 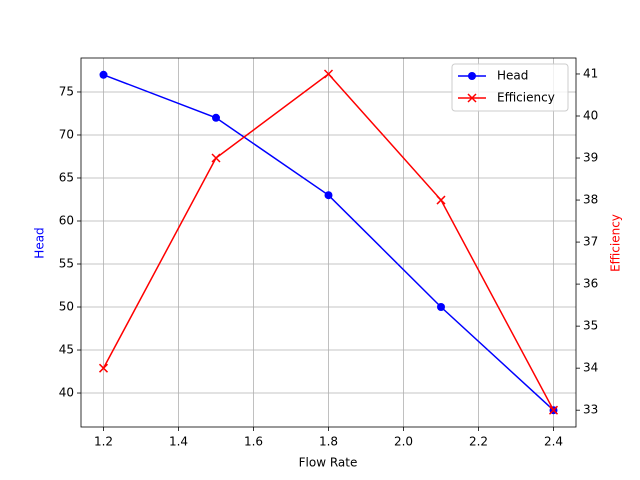 I want to click on x-axis-label: Flow Rate, so click(x=328, y=463).